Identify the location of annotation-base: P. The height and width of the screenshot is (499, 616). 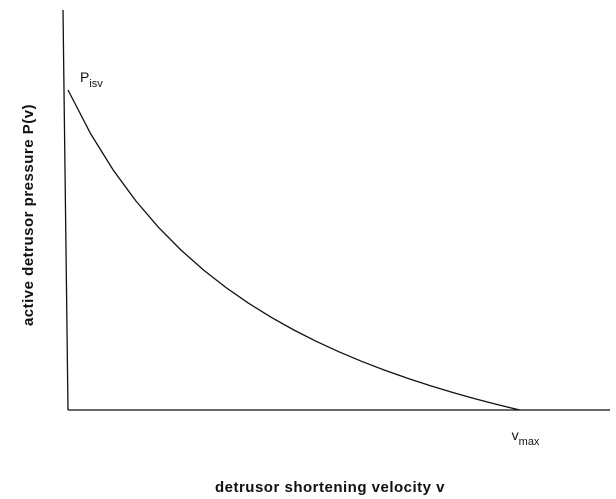
(84, 77).